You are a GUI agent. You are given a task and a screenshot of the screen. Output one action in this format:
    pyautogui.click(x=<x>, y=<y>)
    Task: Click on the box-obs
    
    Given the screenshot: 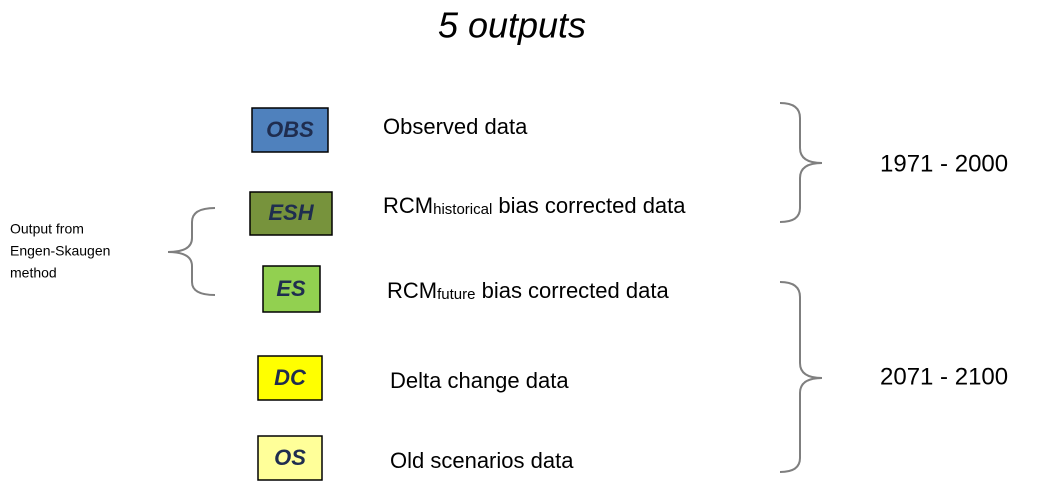 What is the action you would take?
    pyautogui.click(x=290, y=130)
    